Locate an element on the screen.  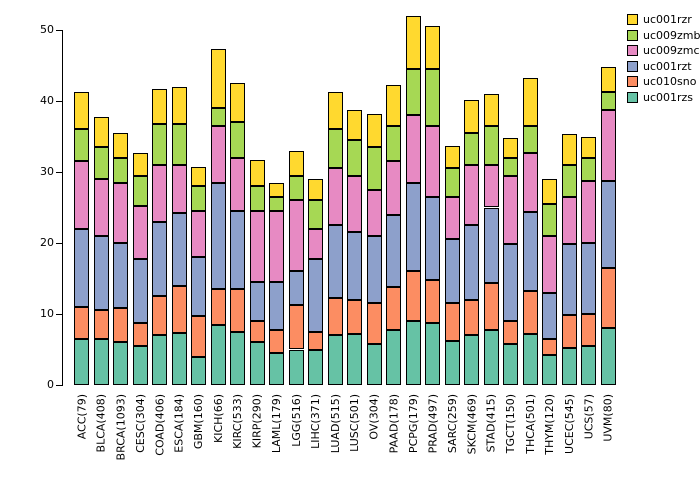
y-axis-tick-label: 40 is located at coordinates (47, 100).